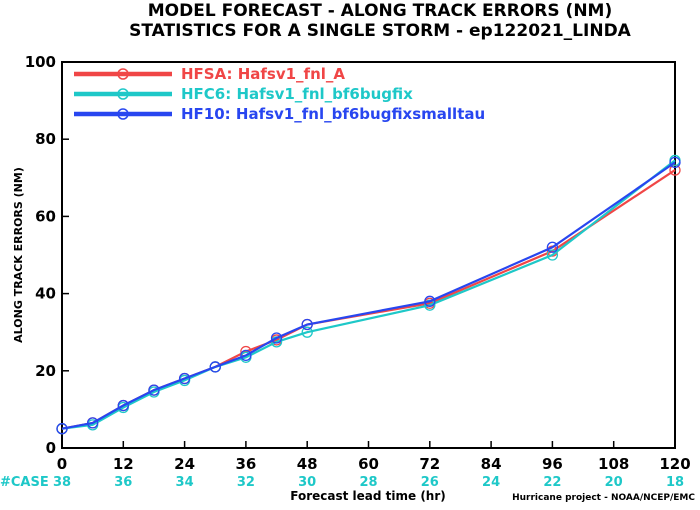  What do you see at coordinates (45, 216) in the screenshot?
I see `y-tick-label: 60` at bounding box center [45, 216].